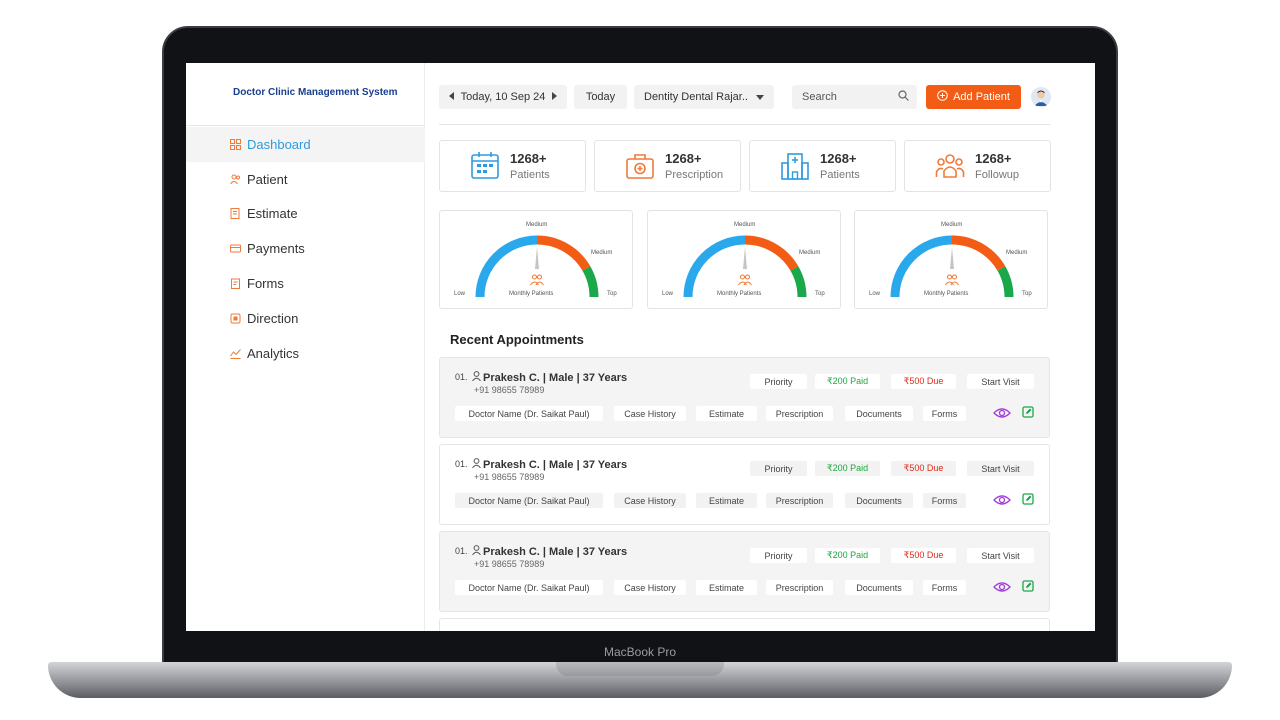 Image resolution: width=1280 pixels, height=720 pixels. Describe the element at coordinates (923, 468) in the screenshot. I see `due-tag: ₹500 Due` at that location.